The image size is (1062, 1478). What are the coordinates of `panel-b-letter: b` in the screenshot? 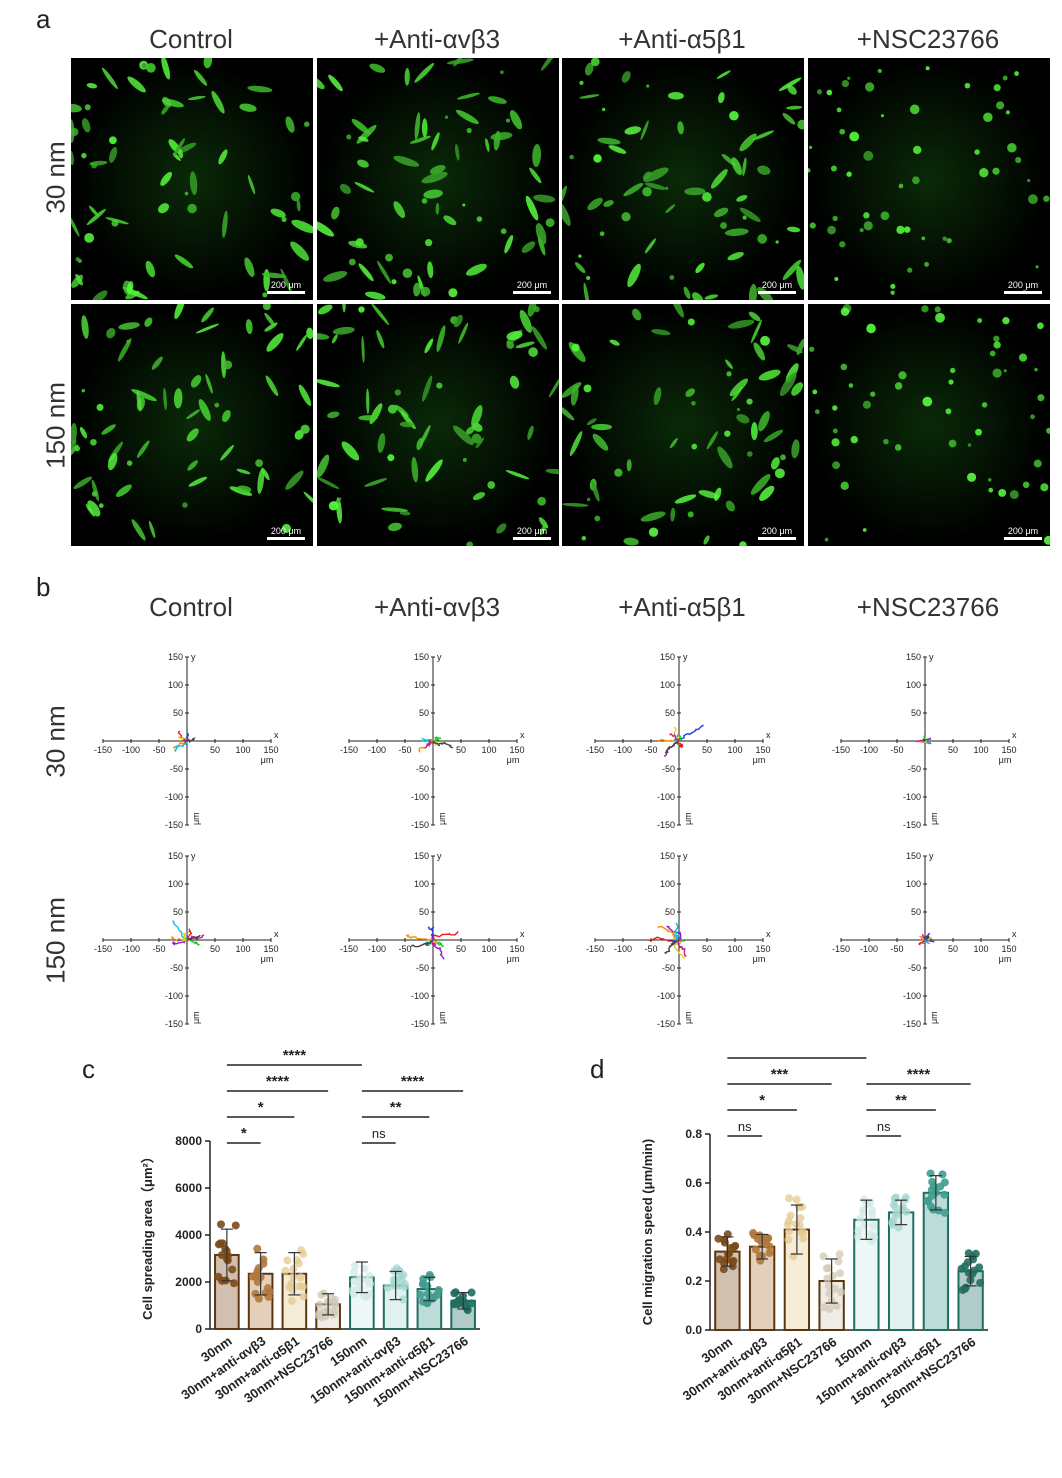 It's located at (43, 587).